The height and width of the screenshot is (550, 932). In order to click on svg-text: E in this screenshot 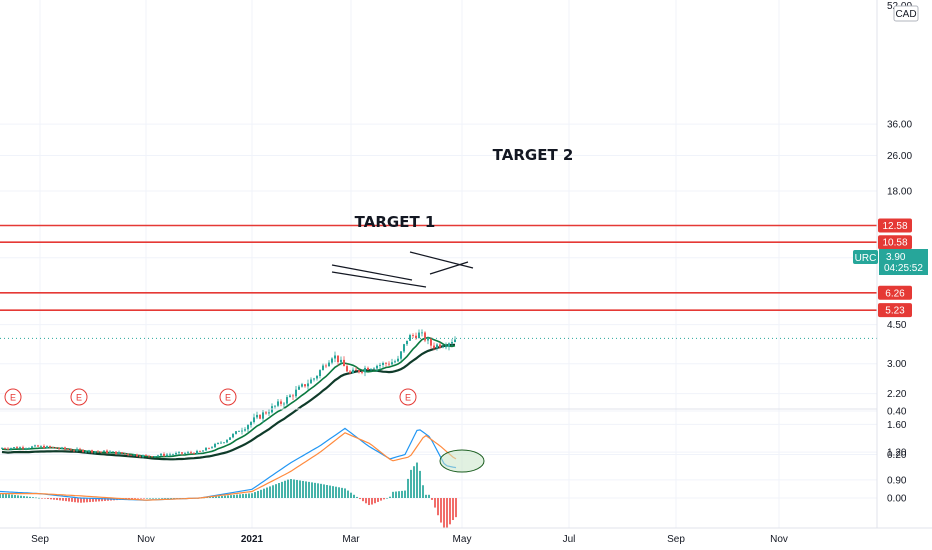, I will do `click(79, 398)`.